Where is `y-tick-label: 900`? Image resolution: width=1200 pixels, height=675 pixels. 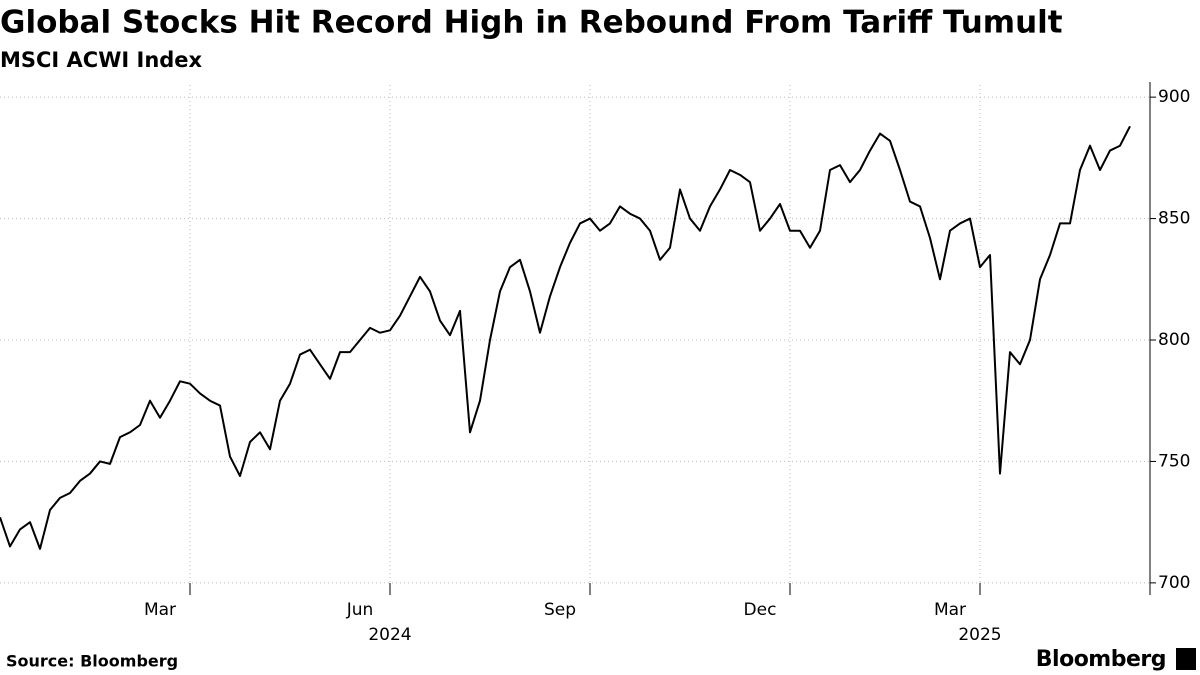
y-tick-label: 900 is located at coordinates (1174, 97).